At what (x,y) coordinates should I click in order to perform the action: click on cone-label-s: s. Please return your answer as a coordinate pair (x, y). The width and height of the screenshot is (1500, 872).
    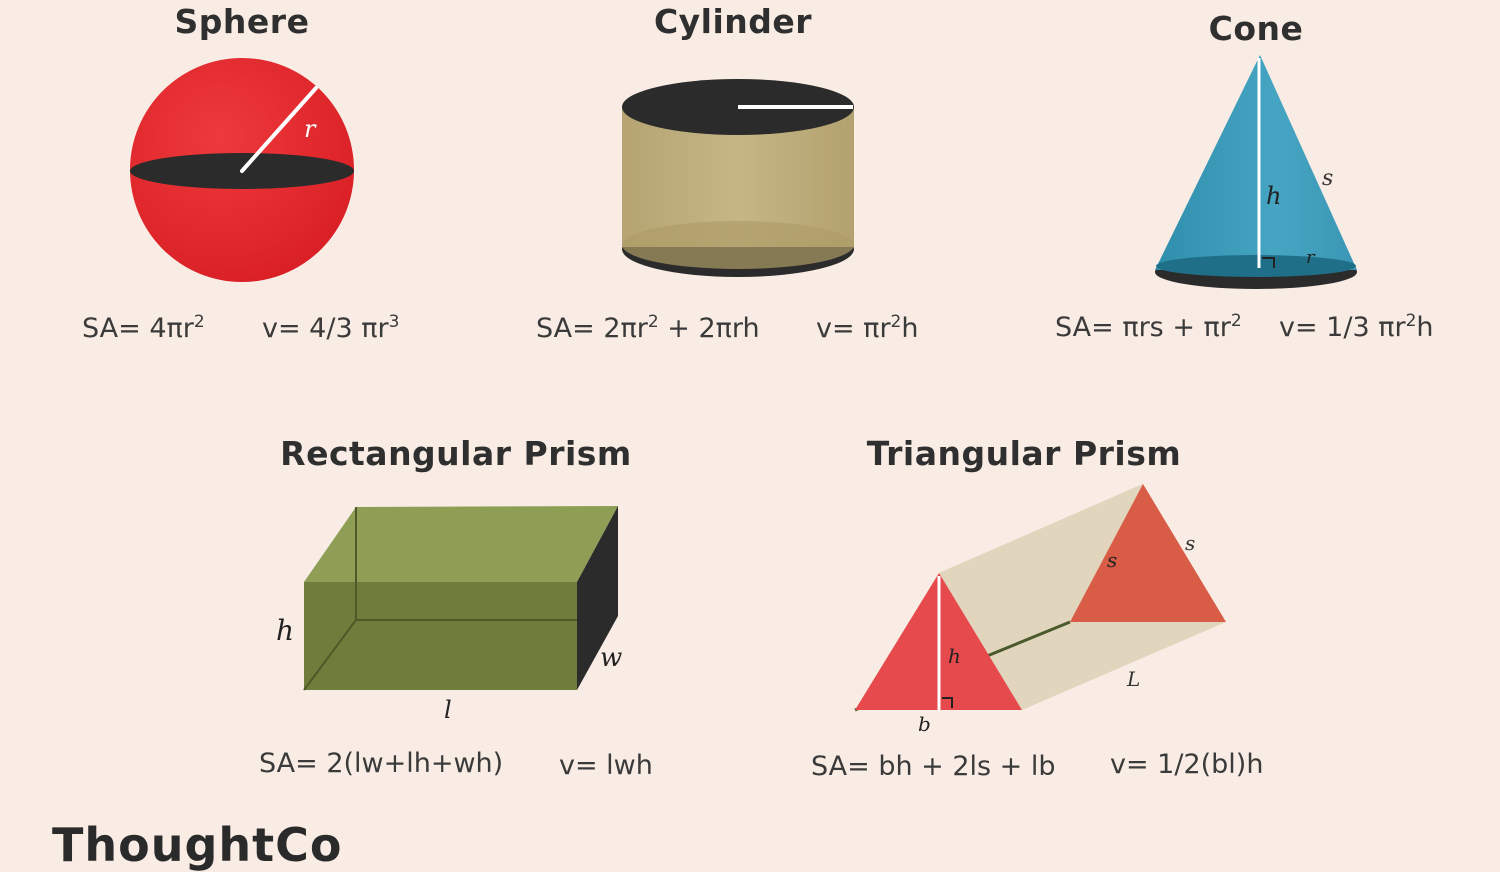
    Looking at the image, I should click on (1327, 178).